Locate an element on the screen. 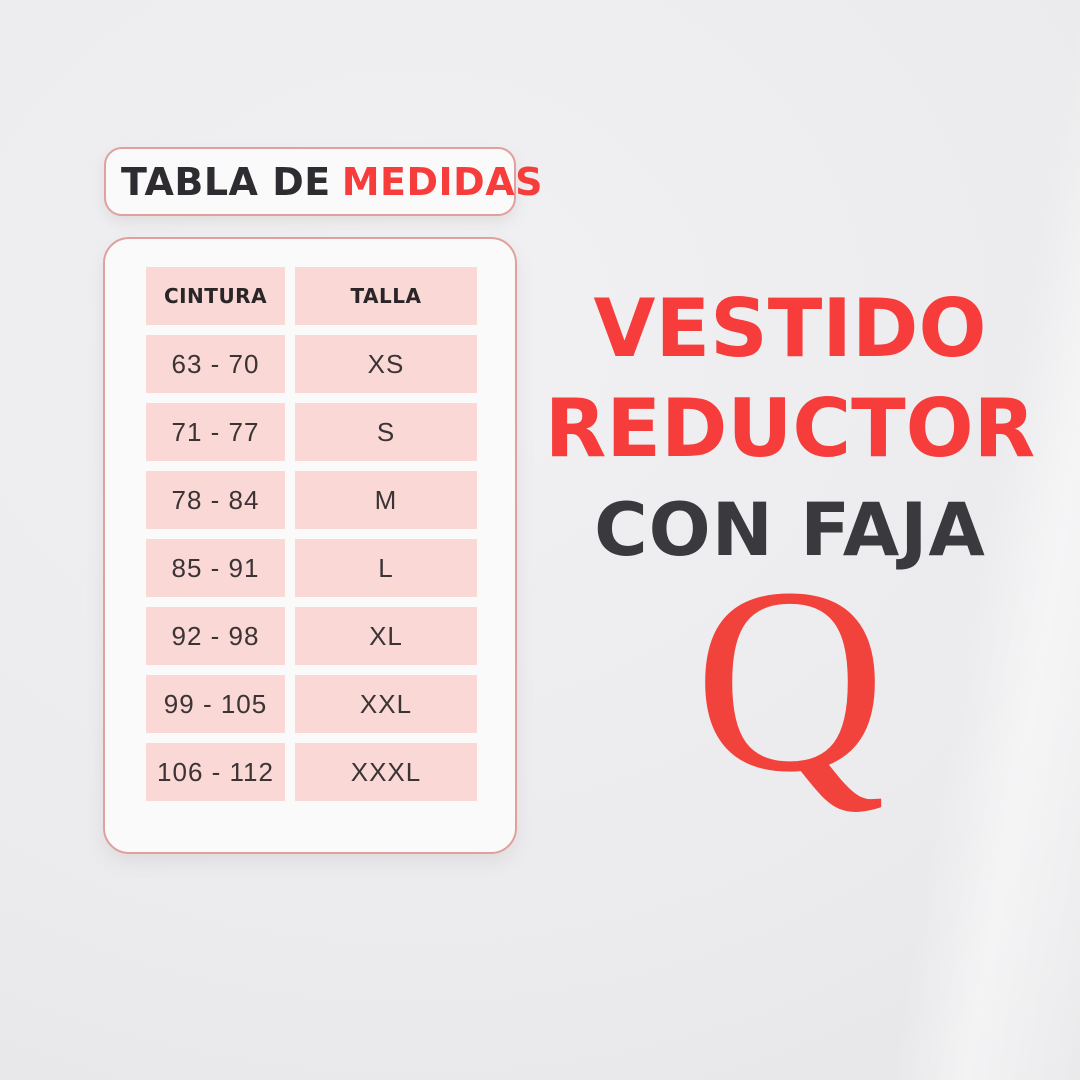  talla-size: XL is located at coordinates (386, 636).